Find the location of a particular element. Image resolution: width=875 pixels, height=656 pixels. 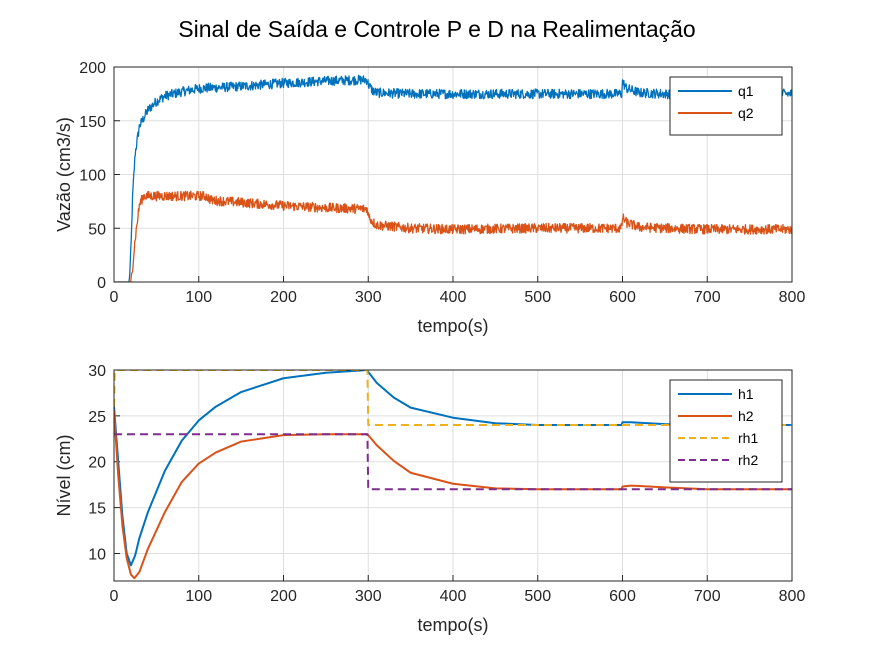

subplot-2-legend-label-h1: h1 is located at coordinates (746, 394).